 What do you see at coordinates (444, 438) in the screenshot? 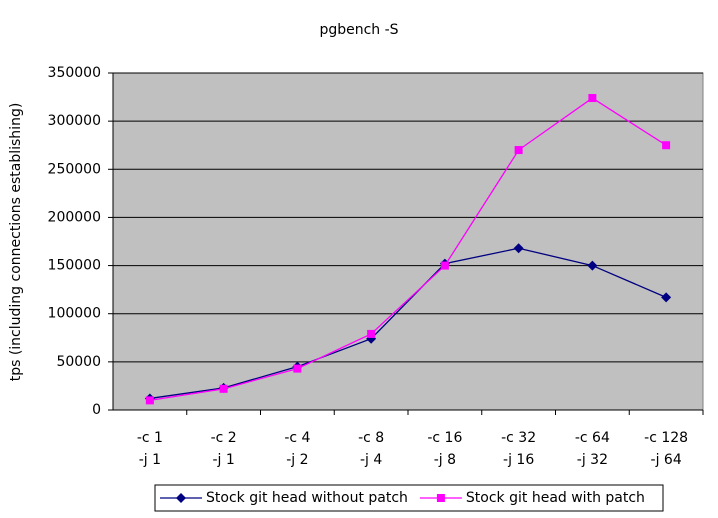
I see `x-tick-label: -c 16` at bounding box center [444, 438].